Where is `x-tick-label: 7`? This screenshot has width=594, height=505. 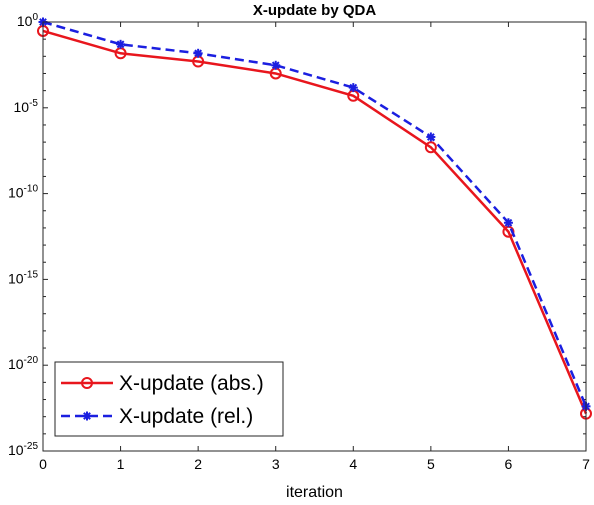
x-tick-label: 7 is located at coordinates (586, 464).